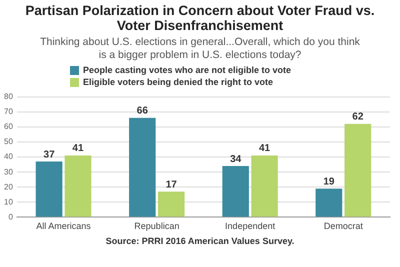 The width and height of the screenshot is (400, 267). Describe the element at coordinates (250, 226) in the screenshot. I see `x-tick-label: Independent` at that location.